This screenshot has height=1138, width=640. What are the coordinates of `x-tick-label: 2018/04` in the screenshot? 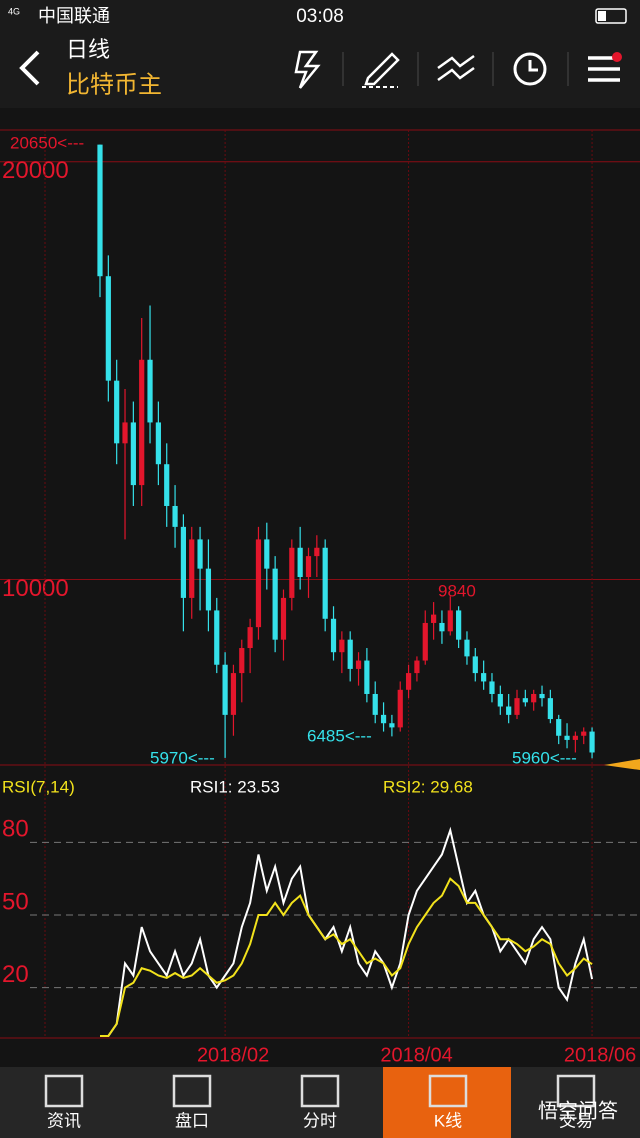 It's located at (416, 1055).